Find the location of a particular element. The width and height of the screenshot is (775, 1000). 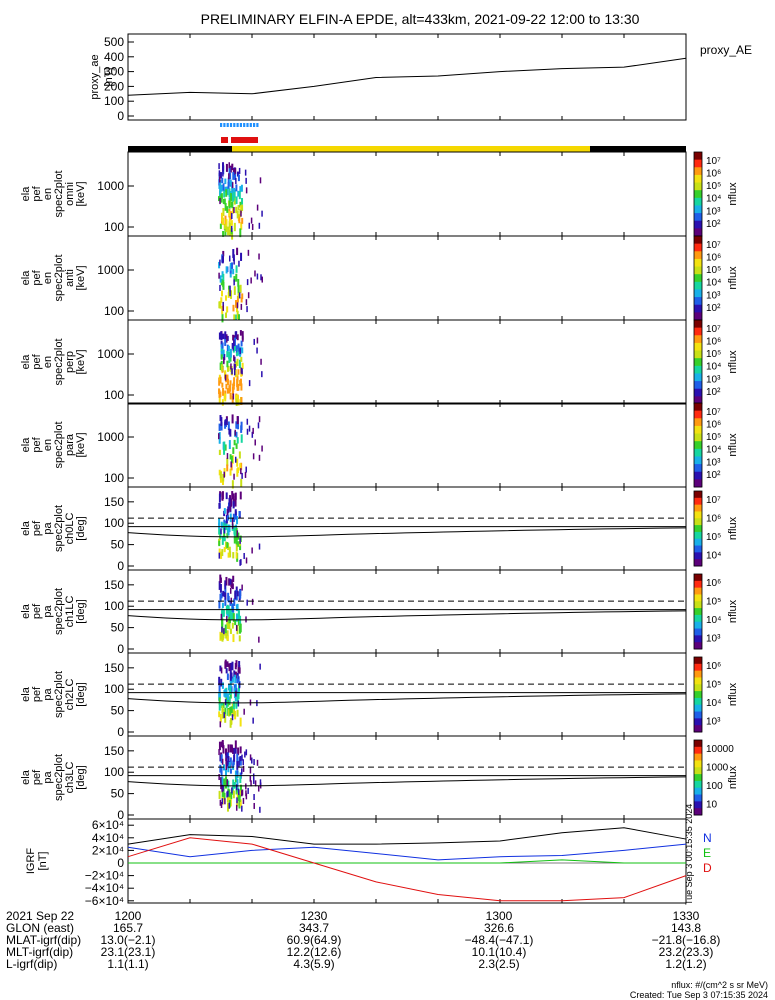

spec-panel-1-ytick-label: 1000 is located at coordinates (110, 270).